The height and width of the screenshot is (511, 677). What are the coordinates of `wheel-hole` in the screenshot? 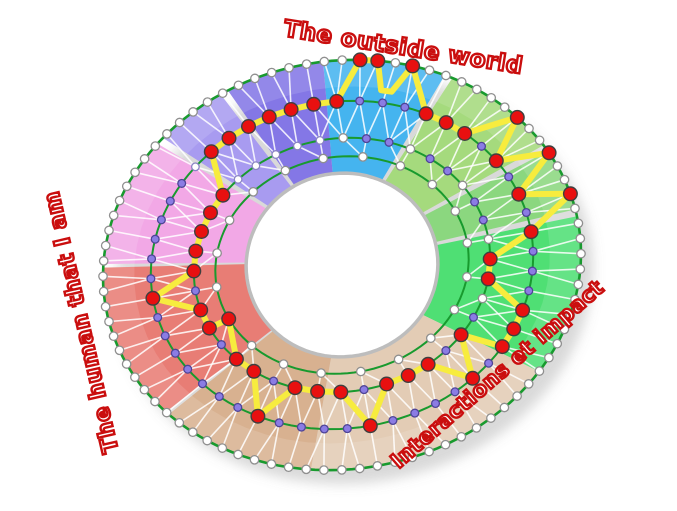 It's located at (342, 265).